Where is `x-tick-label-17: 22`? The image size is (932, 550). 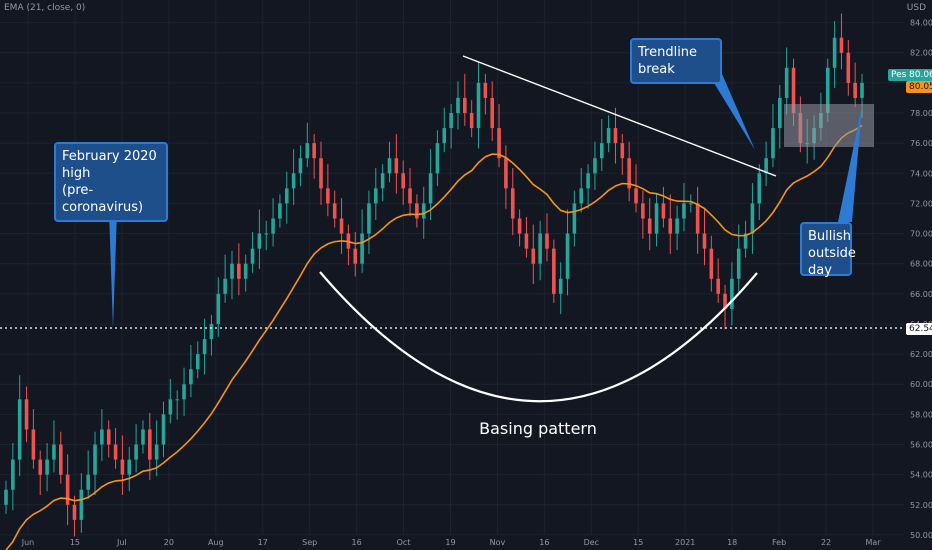 x-tick-label-17: 22 is located at coordinates (826, 542).